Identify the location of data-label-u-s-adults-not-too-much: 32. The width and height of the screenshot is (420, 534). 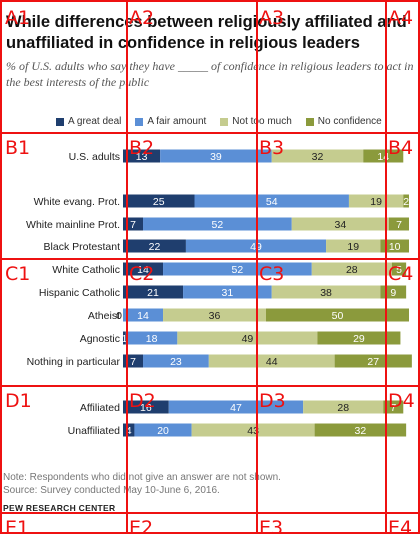
(318, 157).